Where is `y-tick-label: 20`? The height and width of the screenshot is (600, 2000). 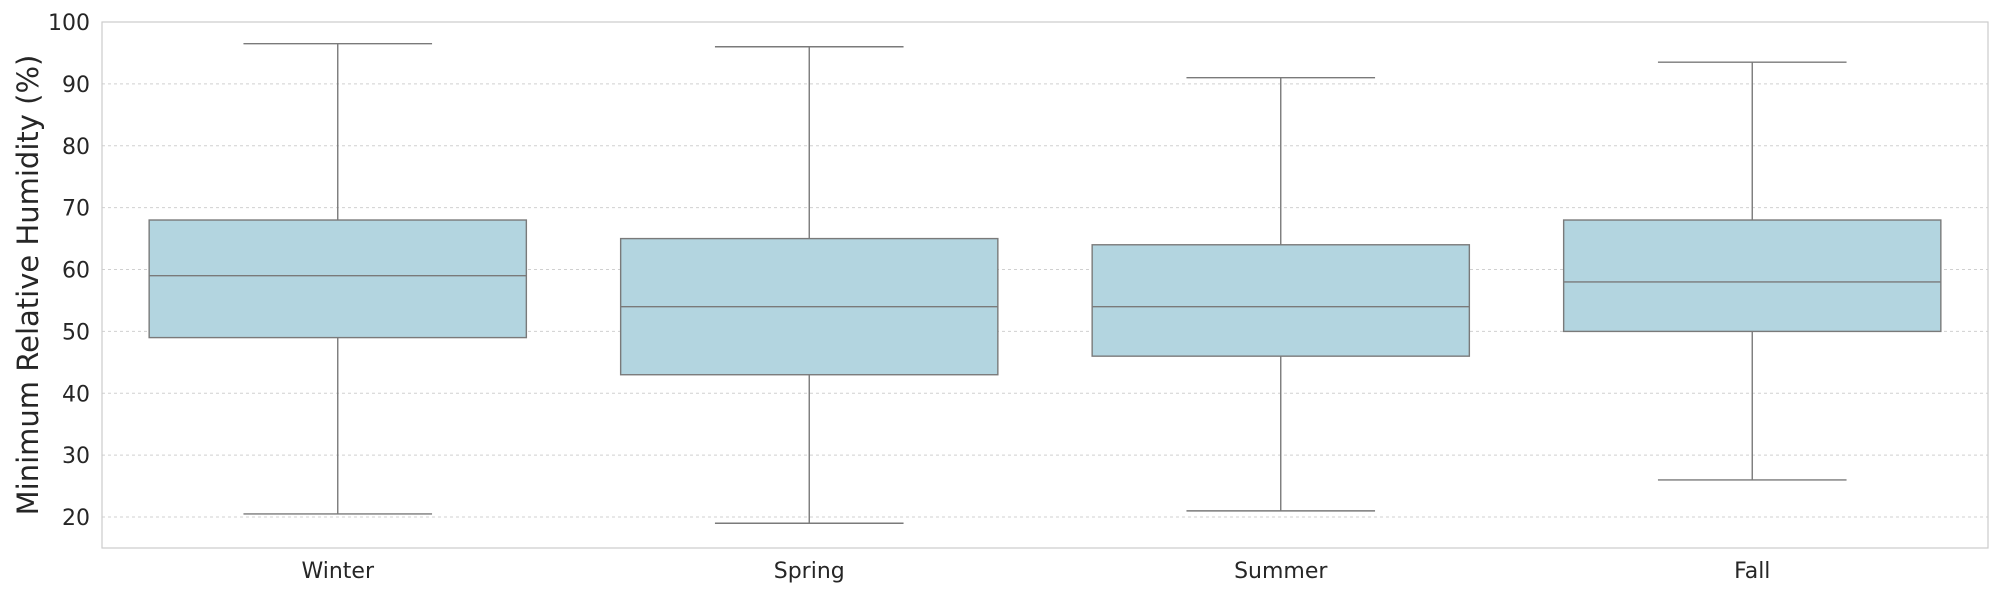
y-tick-label: 20 is located at coordinates (76, 518).